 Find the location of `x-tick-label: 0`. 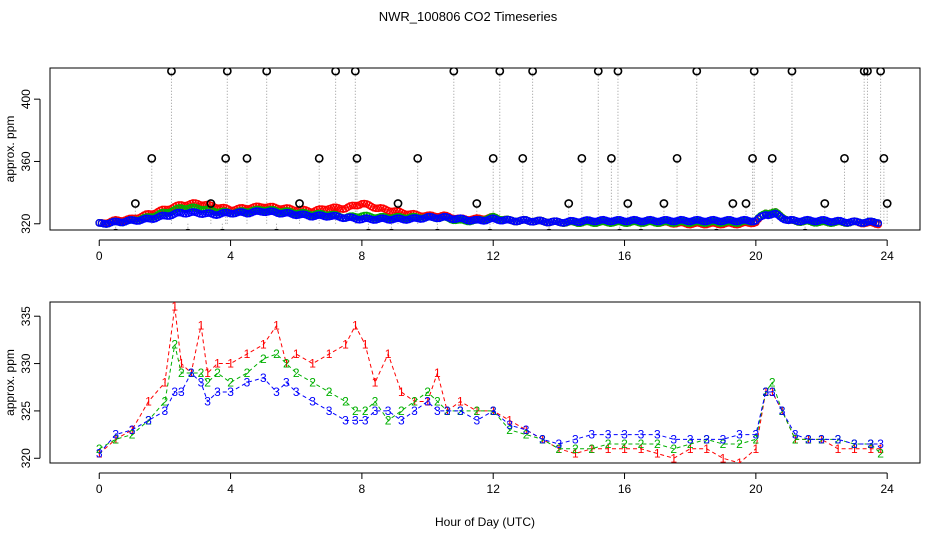

x-tick-label: 0 is located at coordinates (99, 256).